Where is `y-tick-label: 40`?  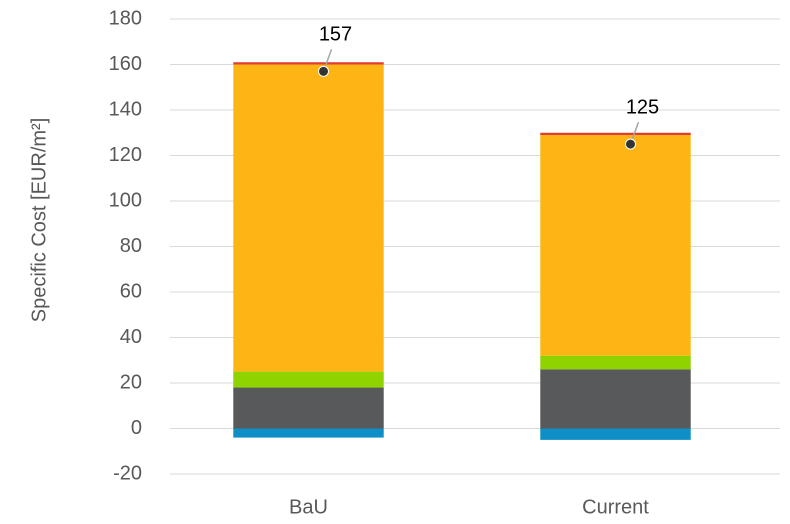 y-tick-label: 40 is located at coordinates (131, 337).